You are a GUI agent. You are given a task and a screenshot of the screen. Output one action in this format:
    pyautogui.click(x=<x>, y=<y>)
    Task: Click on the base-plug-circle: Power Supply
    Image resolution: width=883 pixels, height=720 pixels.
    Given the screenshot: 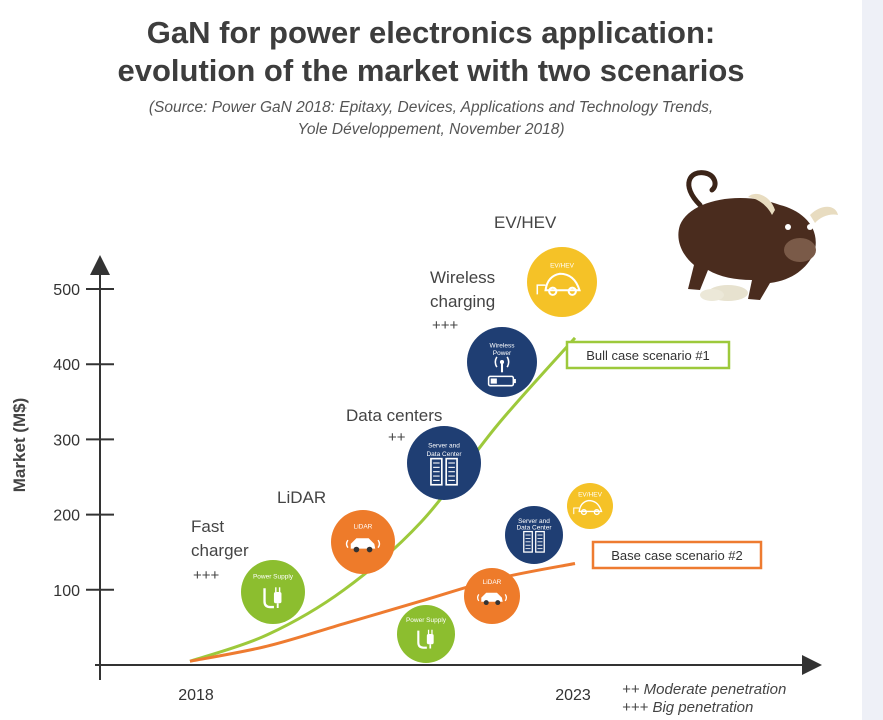 What is the action you would take?
    pyautogui.click(x=426, y=634)
    